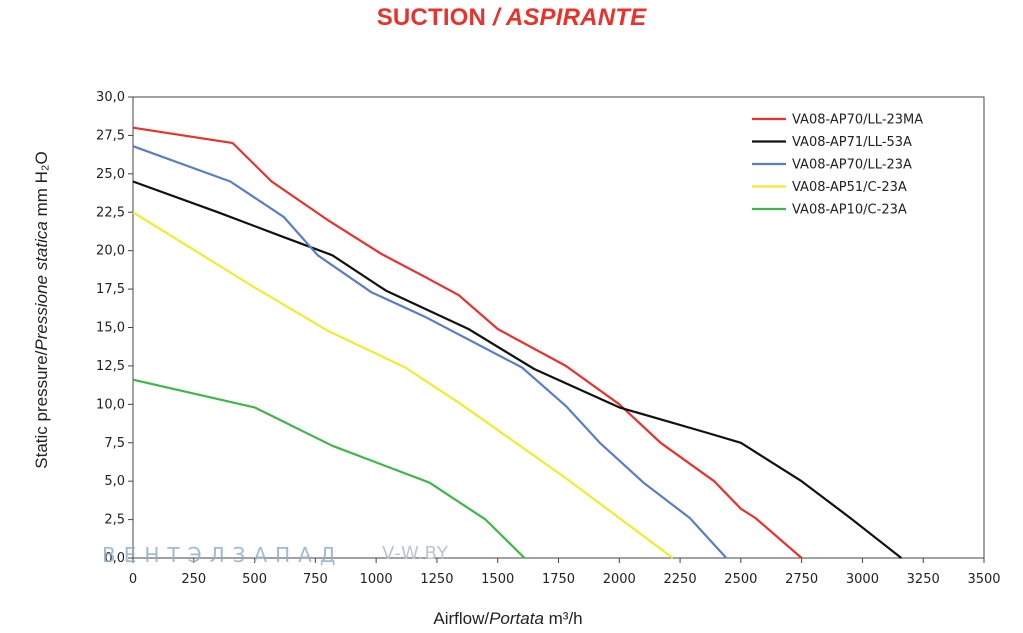  I want to click on x-tick-label: 1750, so click(558, 579).